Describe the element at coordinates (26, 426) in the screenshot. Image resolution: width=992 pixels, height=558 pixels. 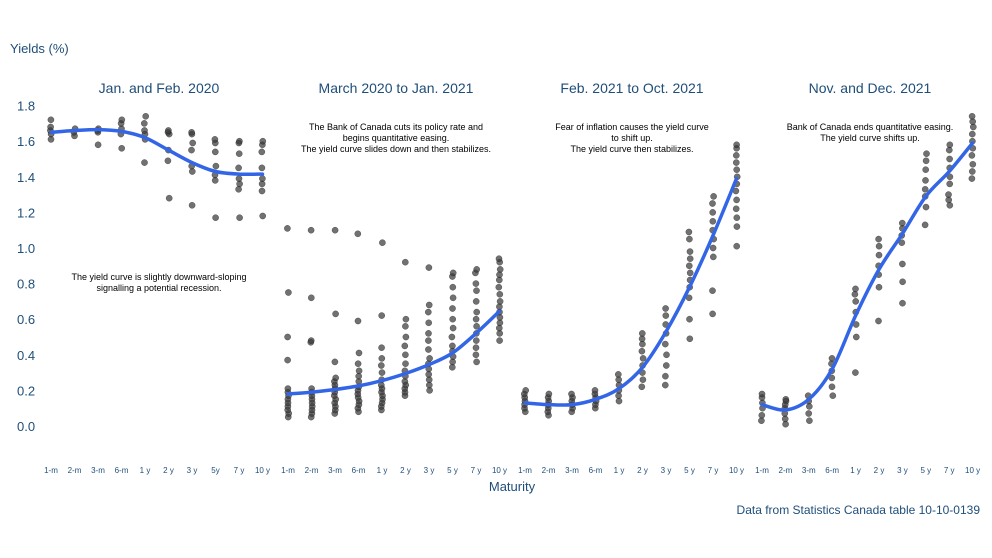
I see `y-tick-label: 0.0` at that location.